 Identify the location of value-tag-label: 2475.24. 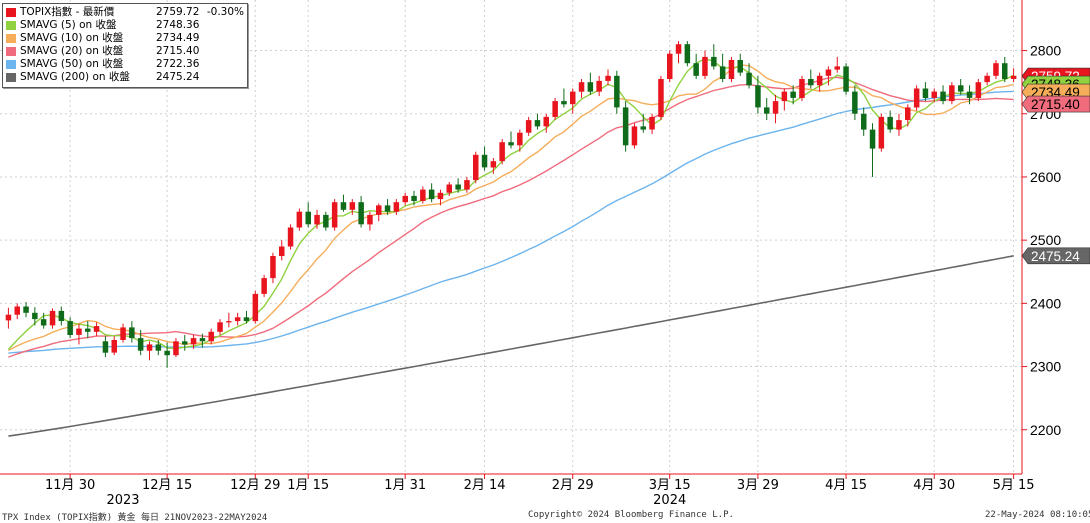
(1055, 256).